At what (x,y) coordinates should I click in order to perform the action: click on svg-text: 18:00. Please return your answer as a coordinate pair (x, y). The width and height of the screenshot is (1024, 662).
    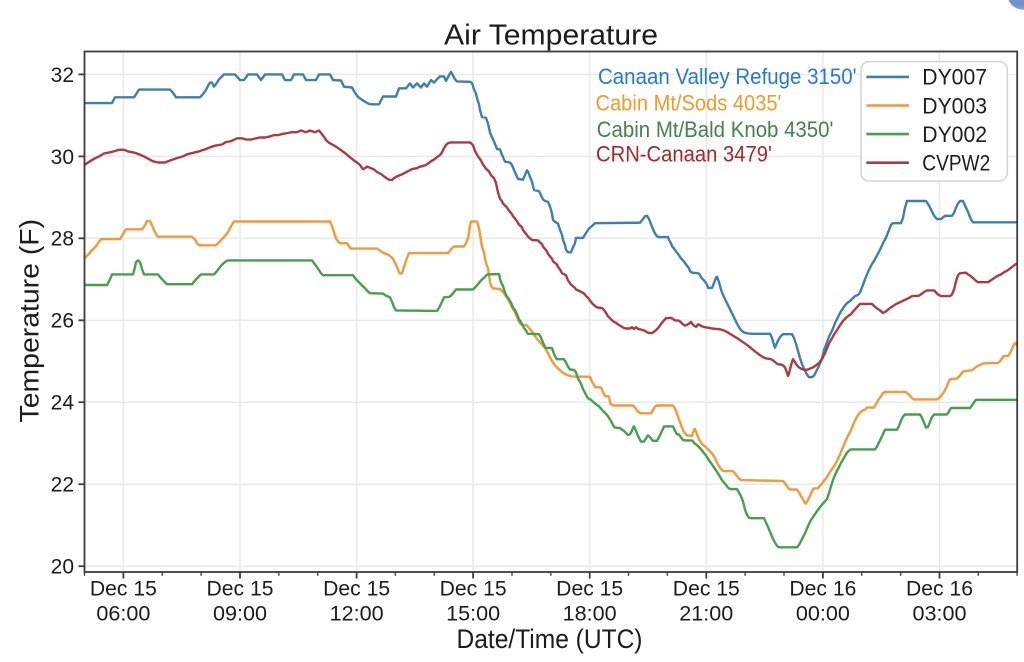
    Looking at the image, I should click on (590, 614).